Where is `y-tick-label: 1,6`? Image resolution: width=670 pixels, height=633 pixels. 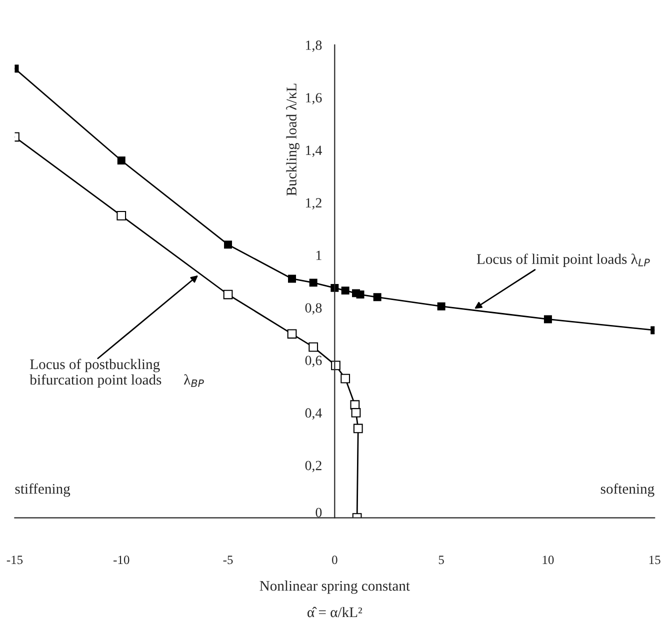 y-tick-label: 1,6 is located at coordinates (314, 98).